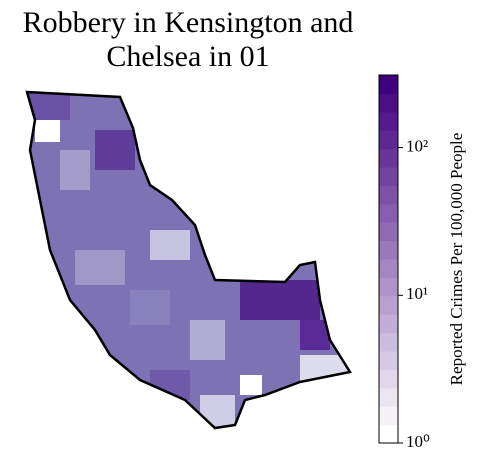 The image size is (477, 470). What do you see at coordinates (188, 39) in the screenshot?
I see `chart-title: Robbery in Kensington and Chelsea in 01` at bounding box center [188, 39].